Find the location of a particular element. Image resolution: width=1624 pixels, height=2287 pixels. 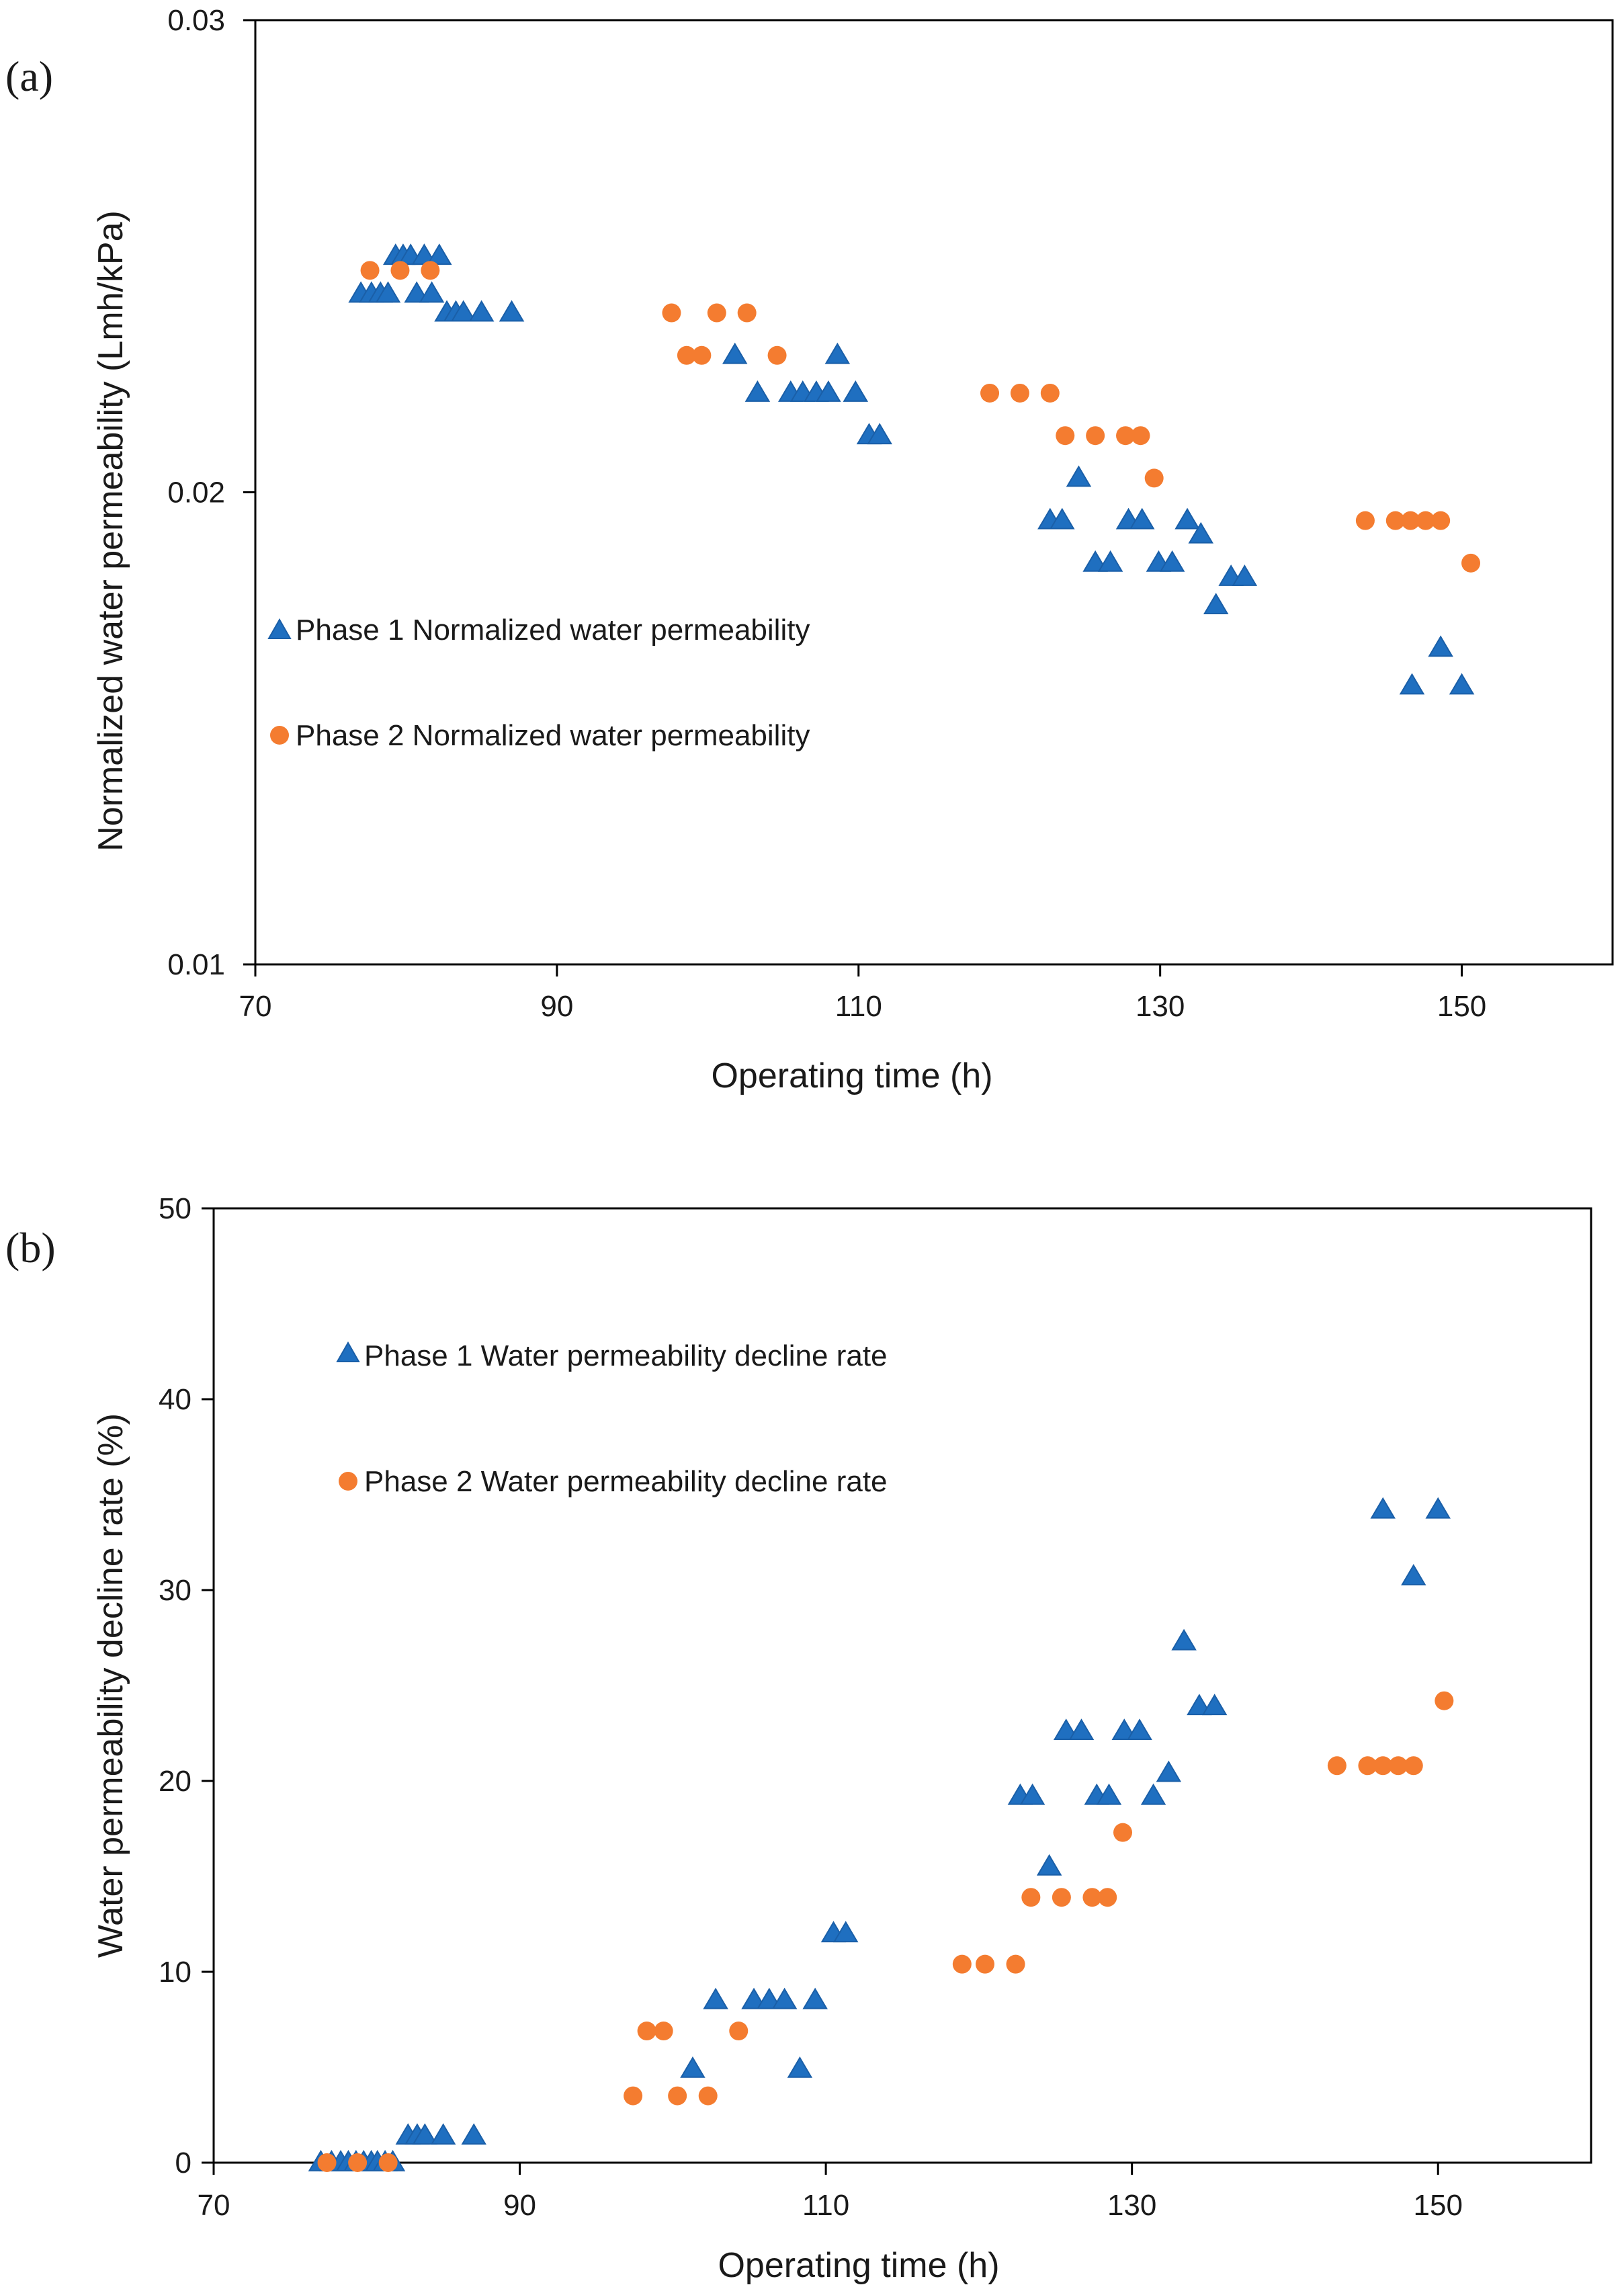

x-tick-label: 150 is located at coordinates (1461, 1007).